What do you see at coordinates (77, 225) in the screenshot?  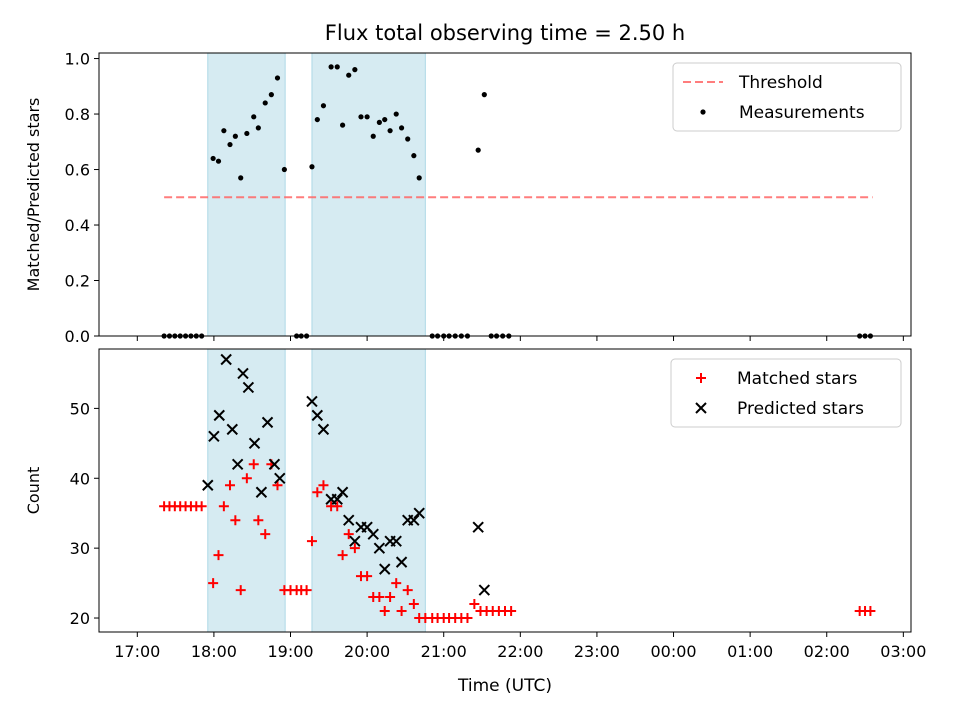 I see `y-tick-label: 0.4` at bounding box center [77, 225].